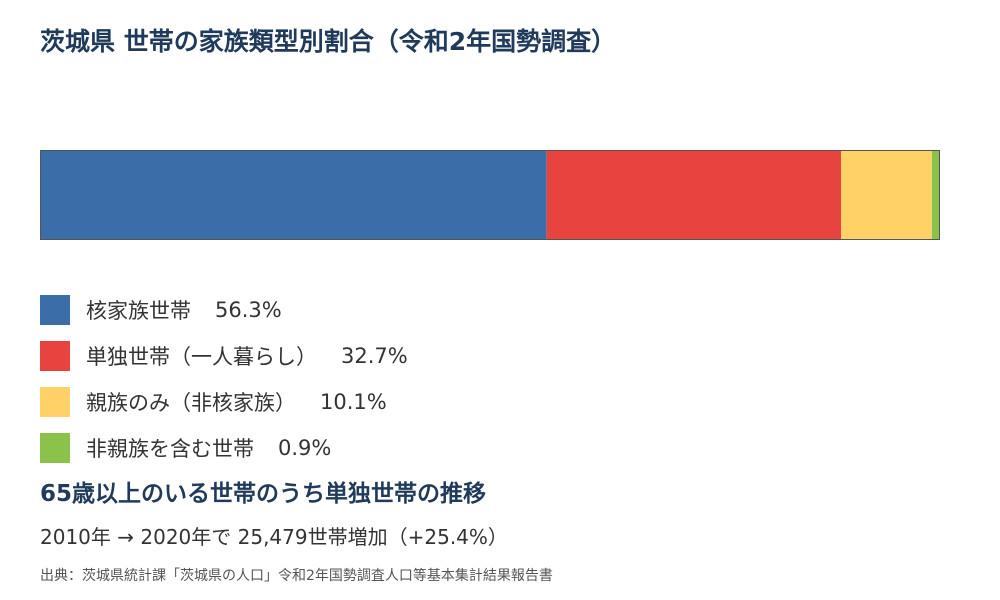  I want to click on legend-value-non-relatives: 0.9%, so click(305, 448).